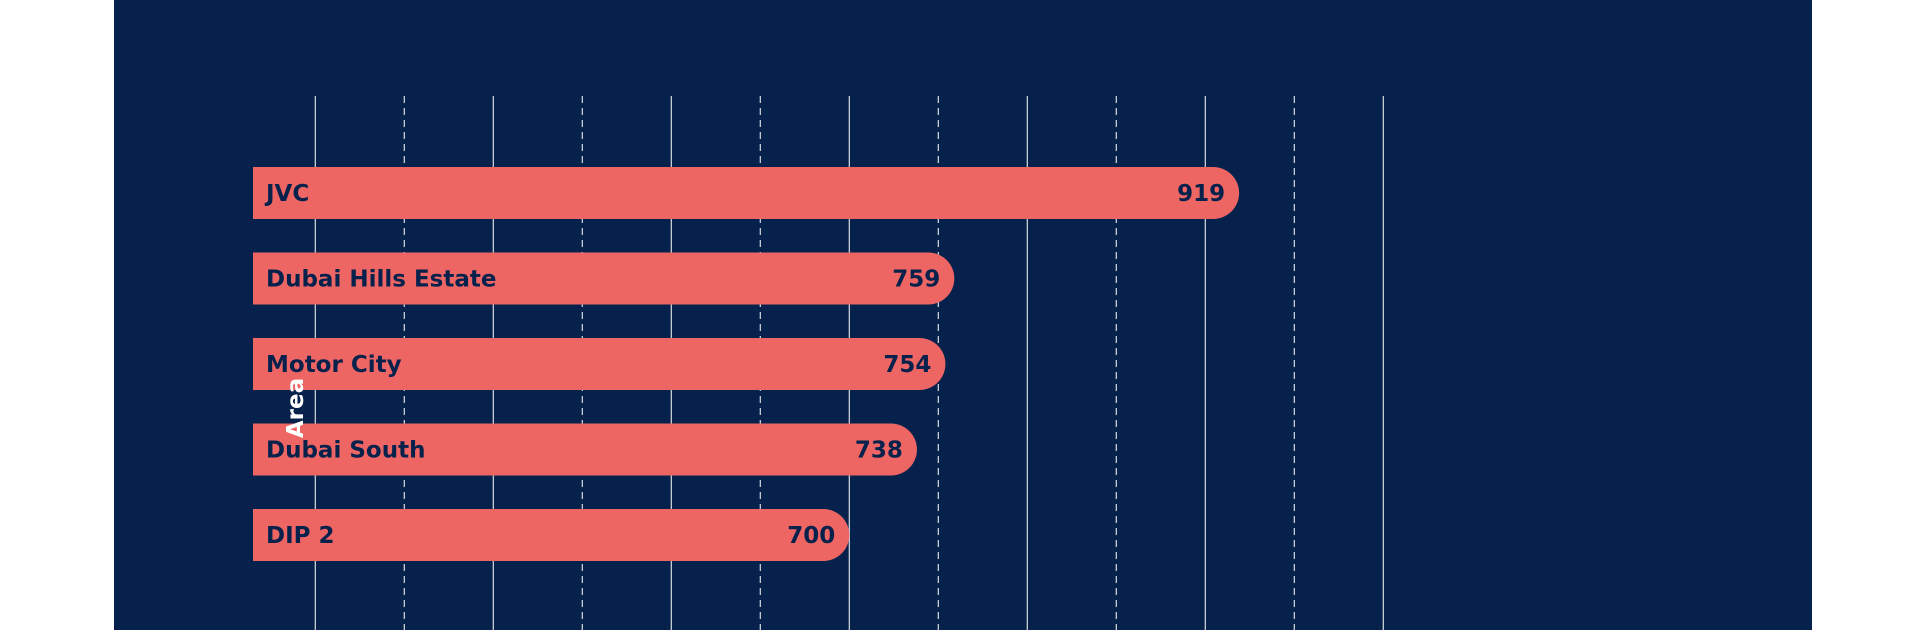 This screenshot has width=1920, height=630. I want to click on bar-group: Dubai Hills Estate 759, so click(604, 278).